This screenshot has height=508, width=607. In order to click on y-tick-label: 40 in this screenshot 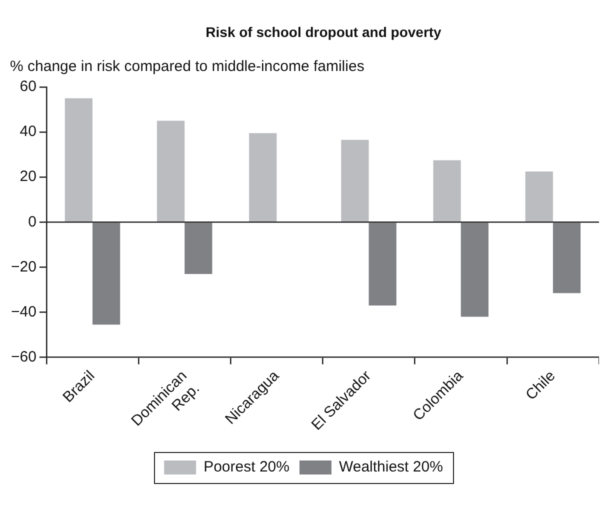, I will do `click(28, 131)`.